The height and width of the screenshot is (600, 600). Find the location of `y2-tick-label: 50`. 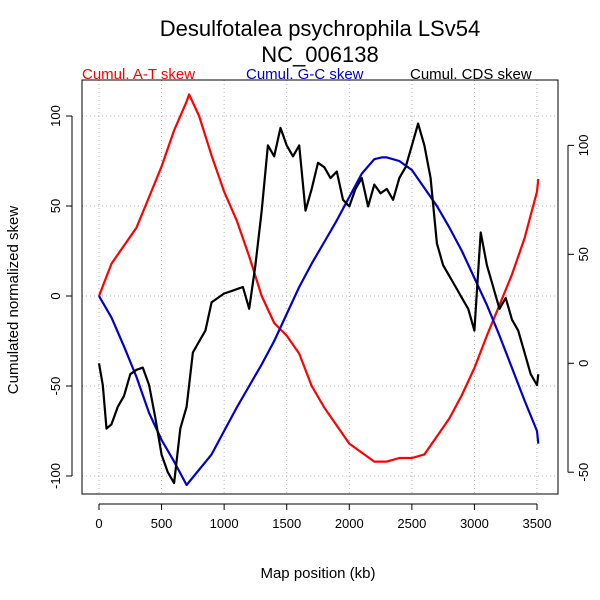

y2-tick-label: 50 is located at coordinates (583, 254).